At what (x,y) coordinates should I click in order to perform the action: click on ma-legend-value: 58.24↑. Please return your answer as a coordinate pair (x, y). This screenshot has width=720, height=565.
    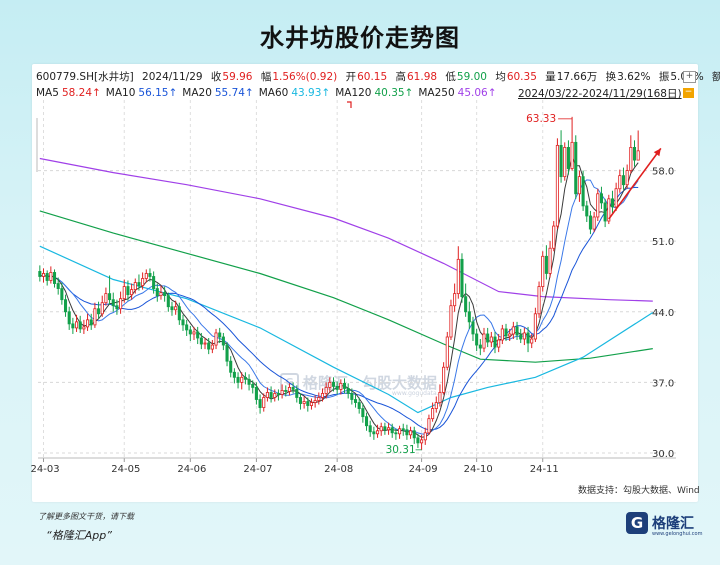
    Looking at the image, I should click on (81, 93).